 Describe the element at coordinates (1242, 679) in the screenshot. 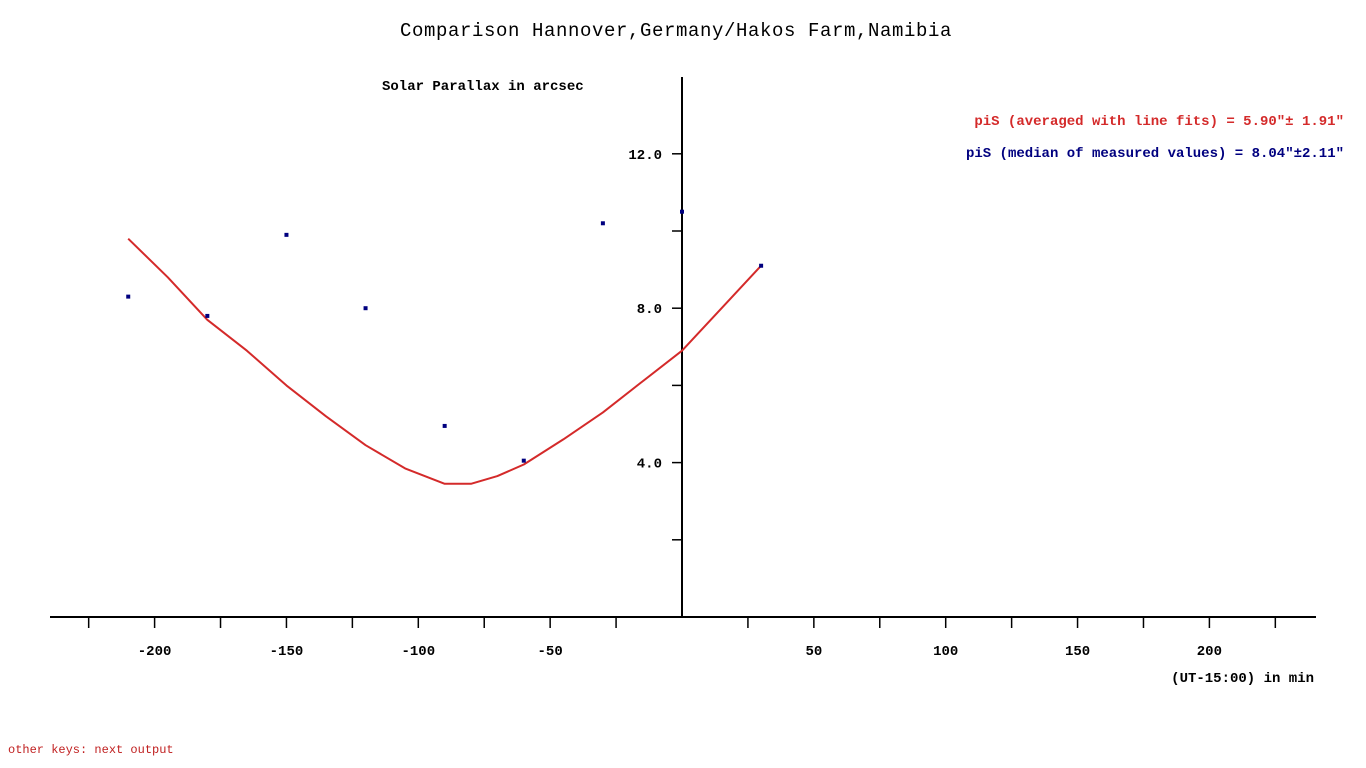

I see `x-axis-label: (UT-15:00) in min` at that location.